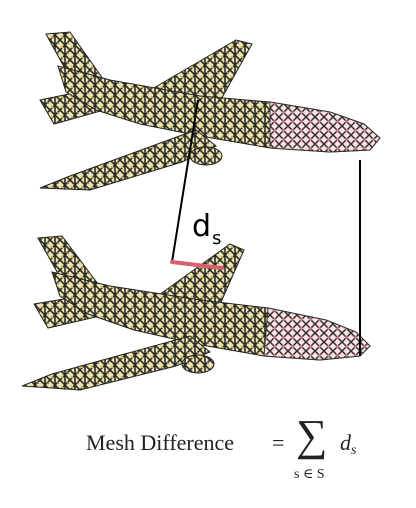 This screenshot has width=416, height=508. What do you see at coordinates (236, 456) in the screenshot?
I see `mesh-difference-formula: Mesh Difference = ∑ s ∈ S ds` at bounding box center [236, 456].